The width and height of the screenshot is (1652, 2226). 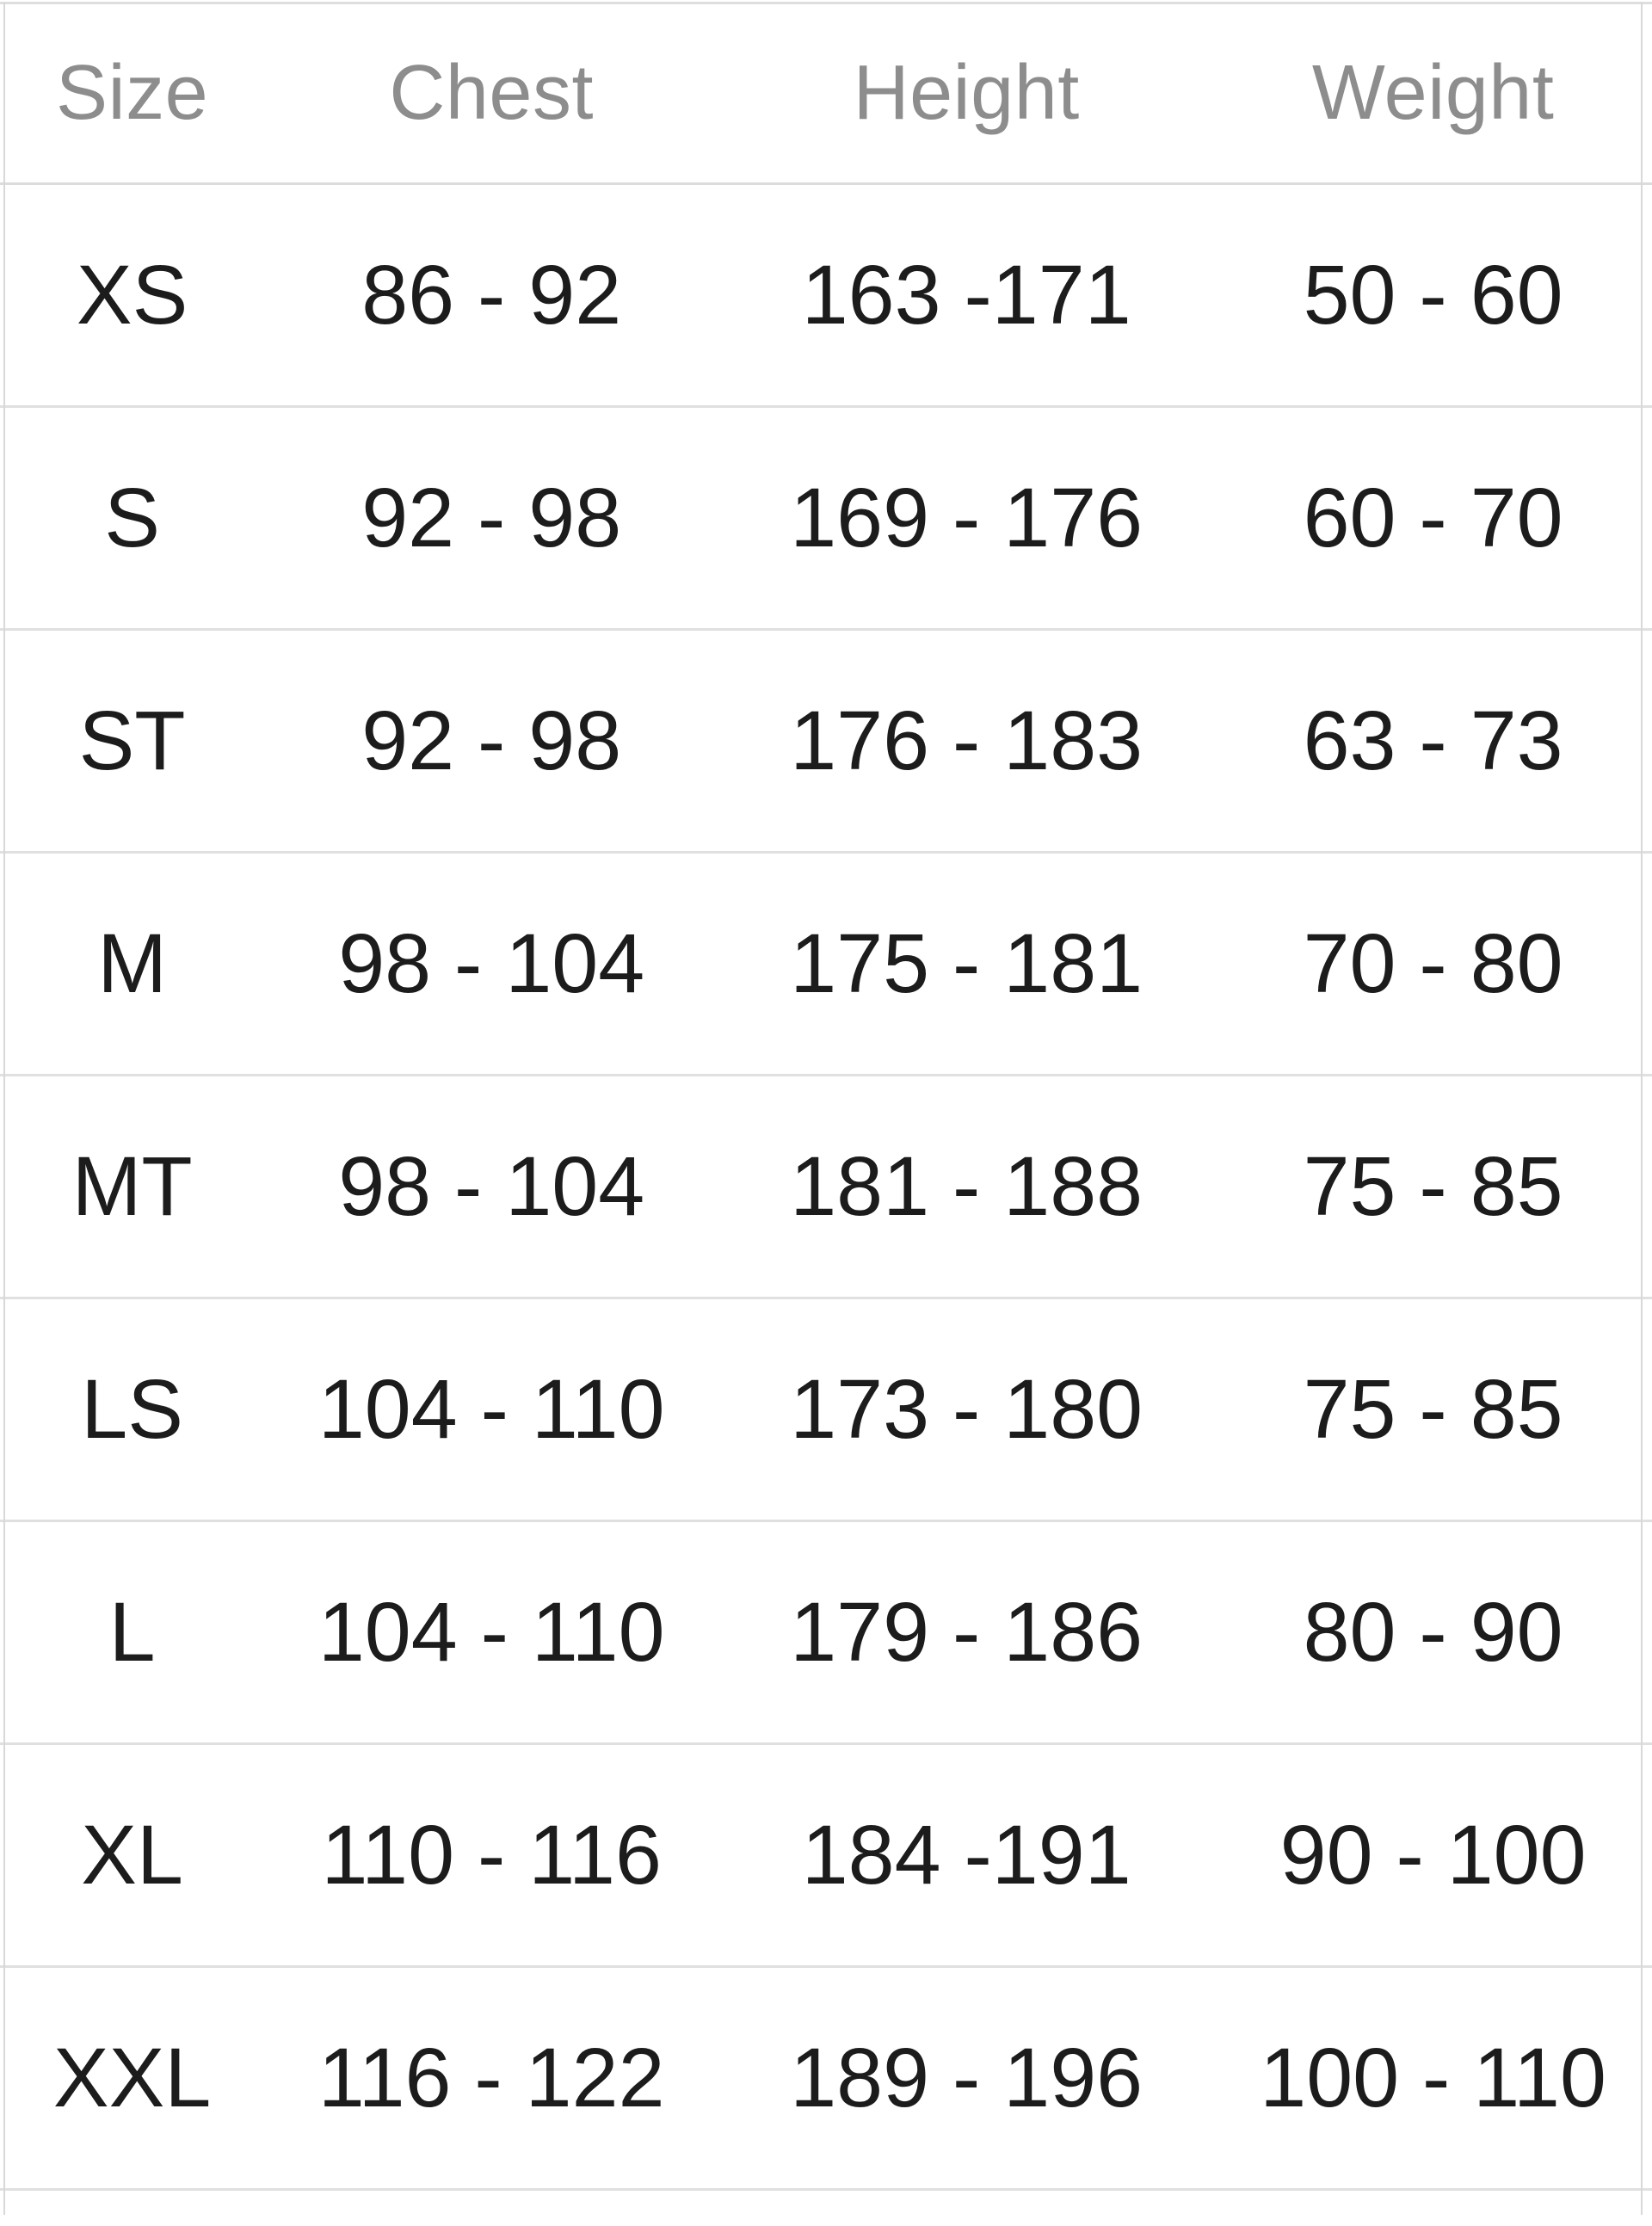 I want to click on size-cell: XXL, so click(x=132, y=2077).